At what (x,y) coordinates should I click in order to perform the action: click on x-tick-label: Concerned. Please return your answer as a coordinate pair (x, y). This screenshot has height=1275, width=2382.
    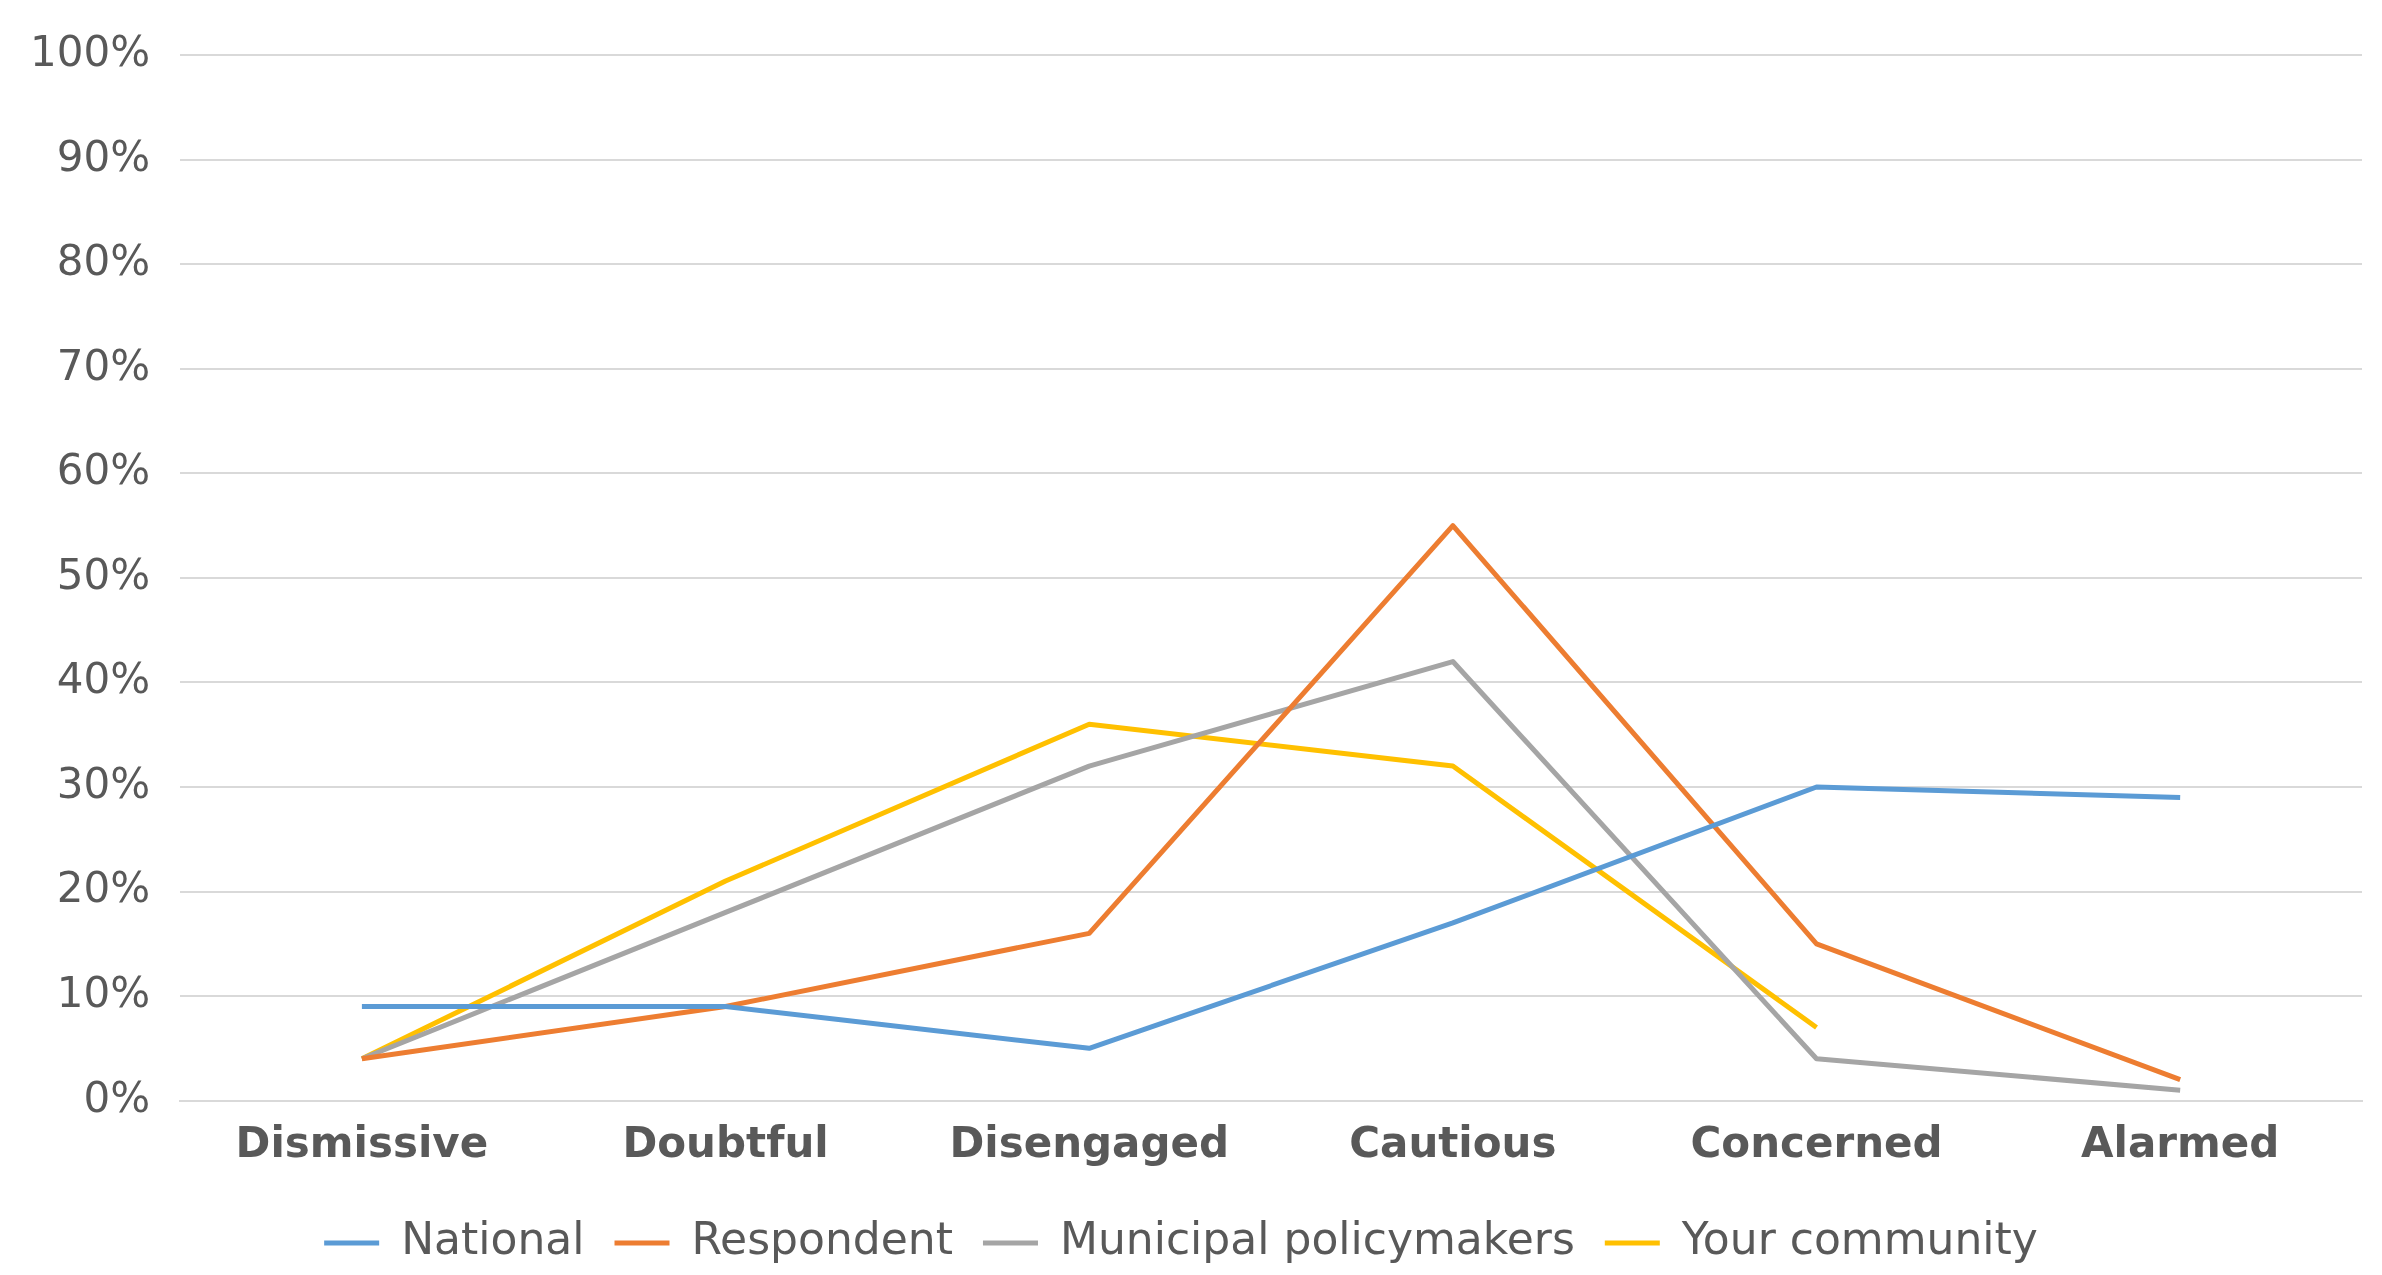
    Looking at the image, I should click on (1816, 1142).